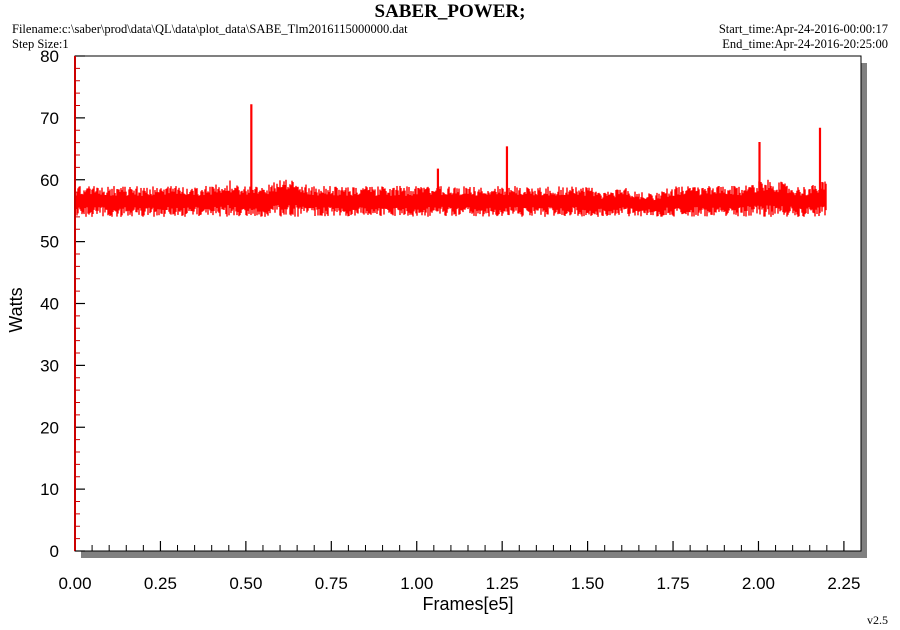  What do you see at coordinates (54, 551) in the screenshot?
I see `y-tick-label: 0` at bounding box center [54, 551].